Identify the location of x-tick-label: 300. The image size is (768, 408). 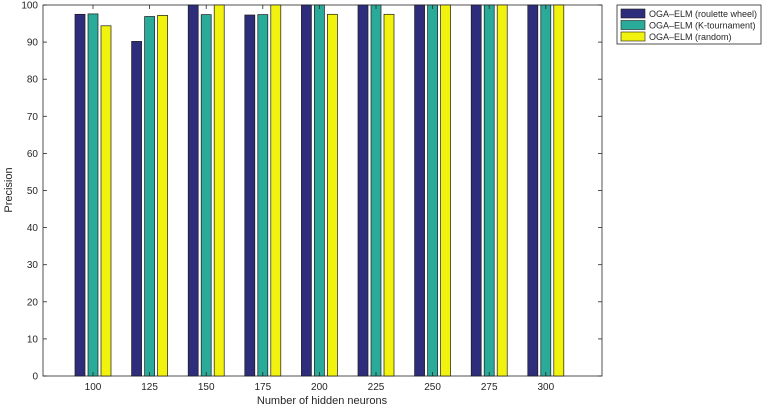
(545, 387).